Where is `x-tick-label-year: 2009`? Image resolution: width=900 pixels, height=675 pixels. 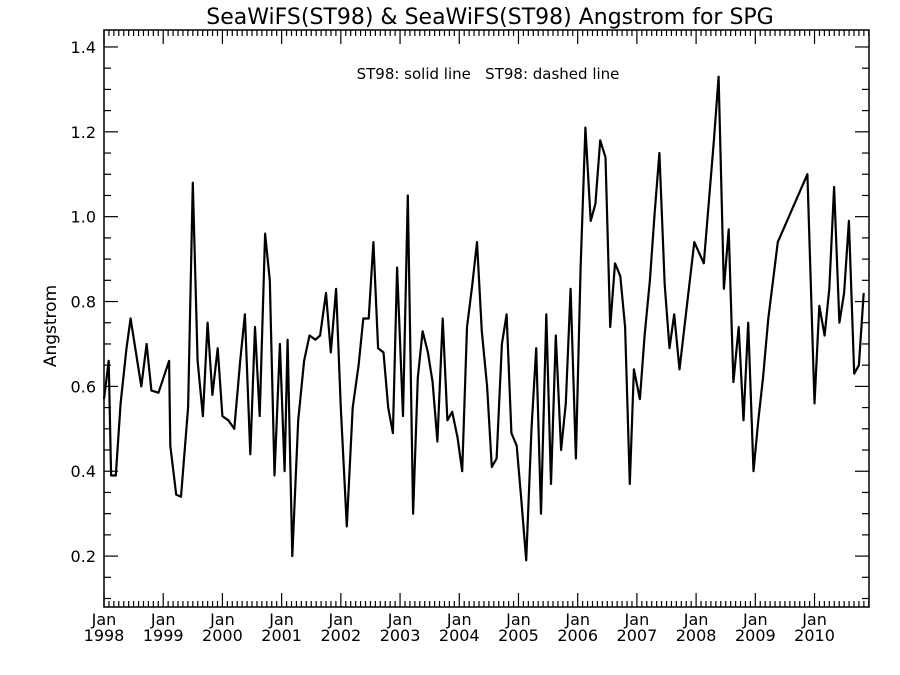
x-tick-label-year: 2009 is located at coordinates (755, 635).